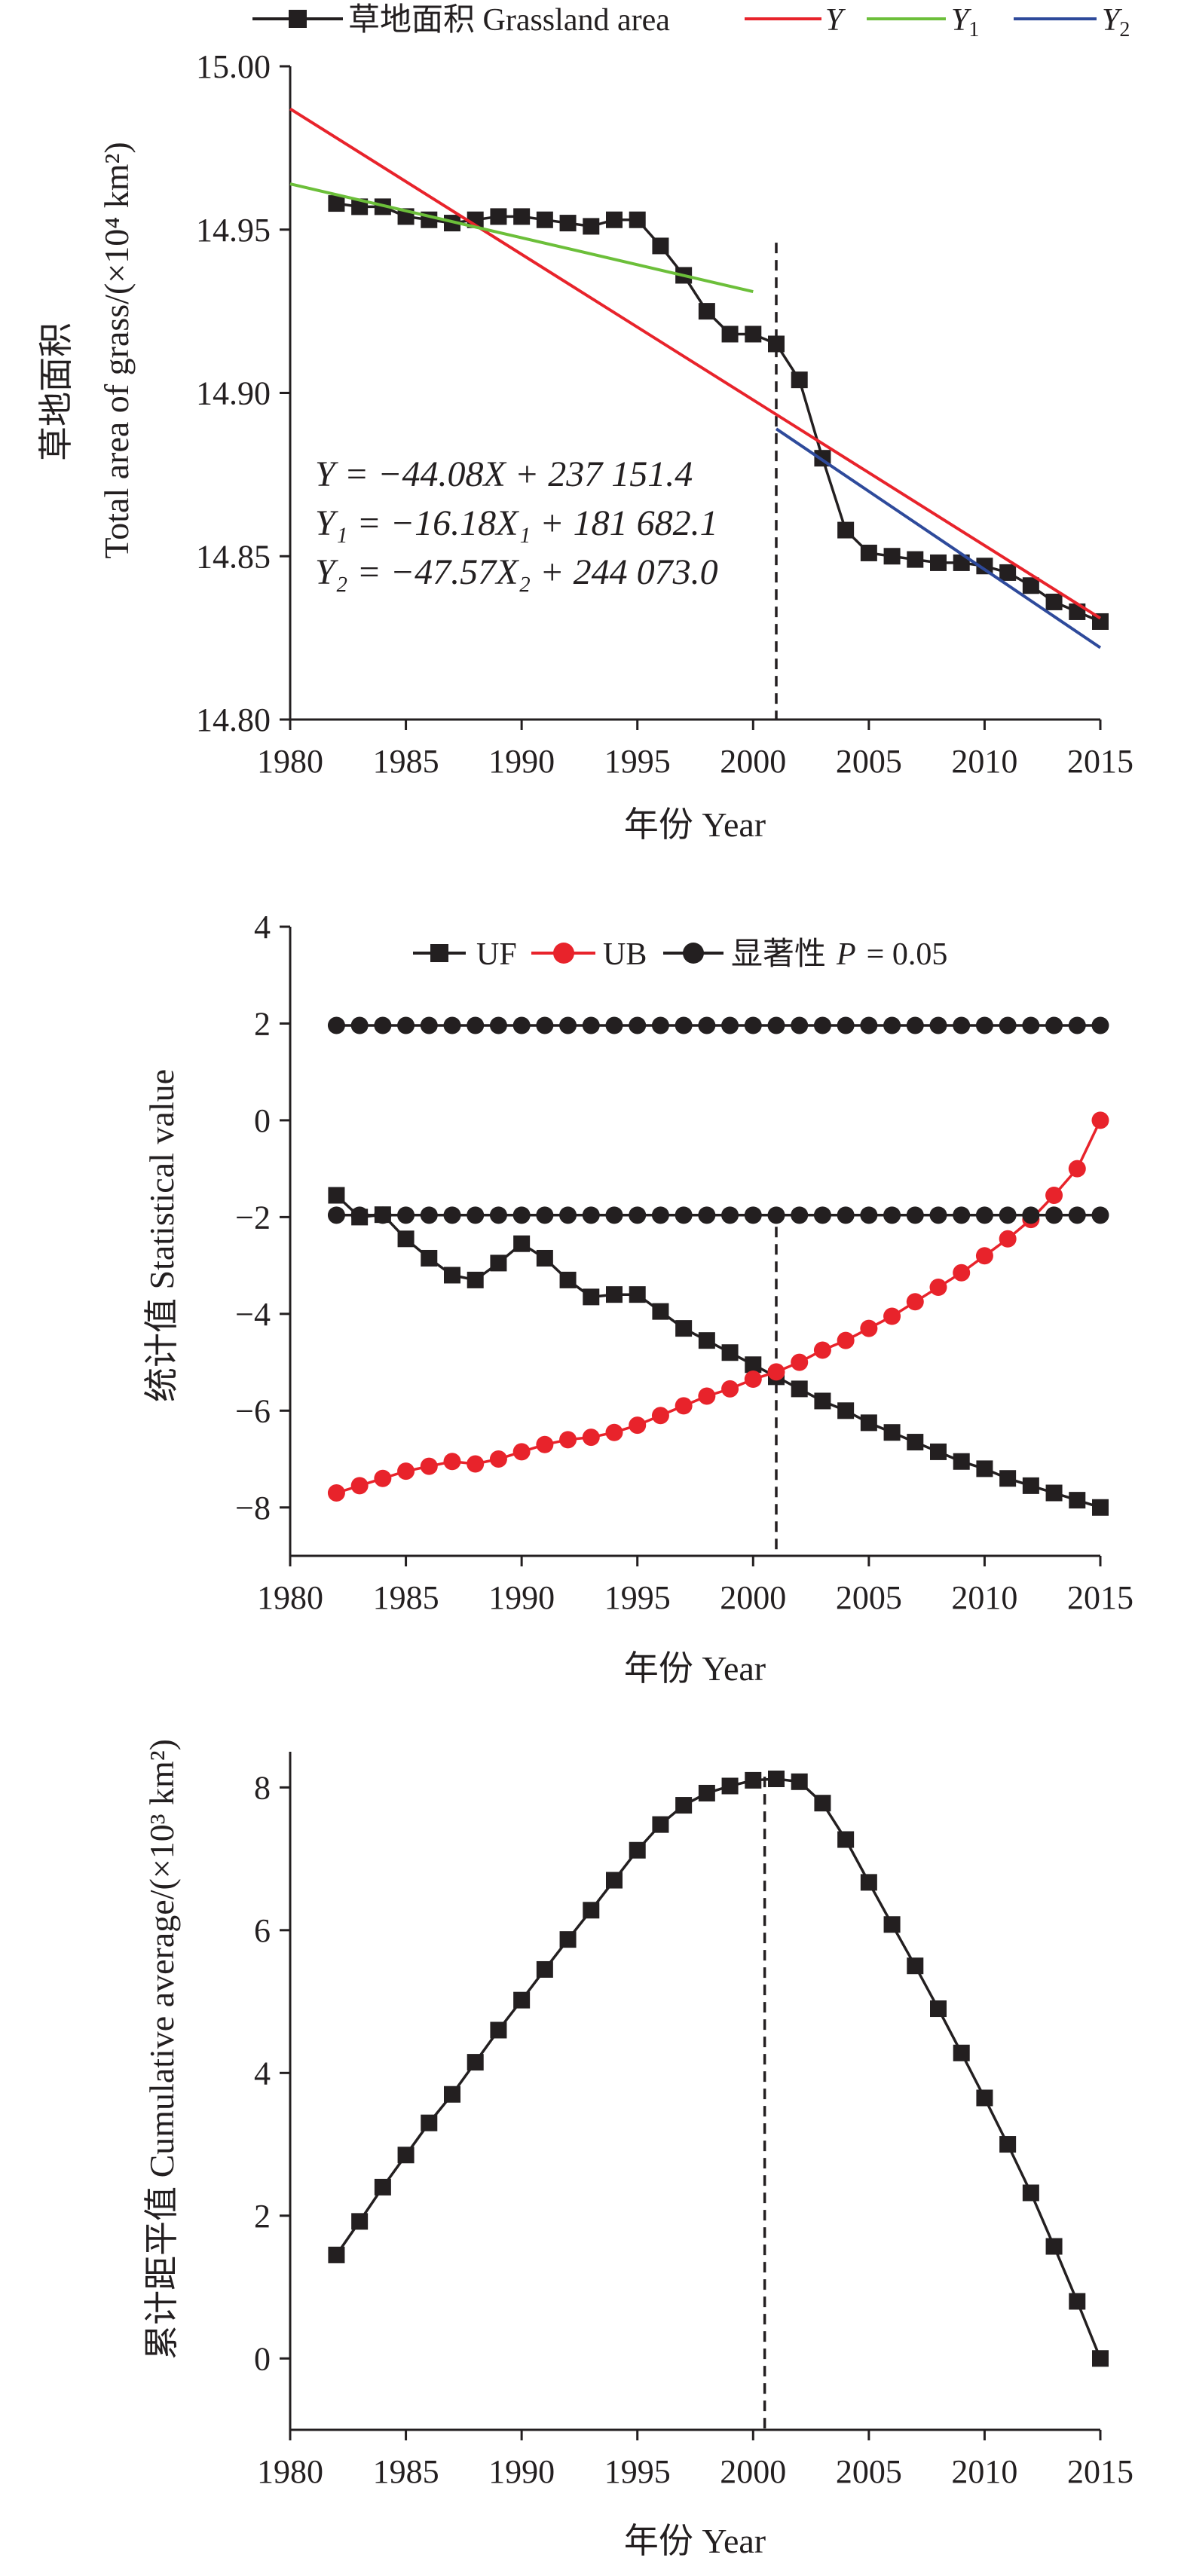 The image size is (1187, 2576). Describe the element at coordinates (718, 1286) in the screenshot. I see `plot-area-panel2` at that location.